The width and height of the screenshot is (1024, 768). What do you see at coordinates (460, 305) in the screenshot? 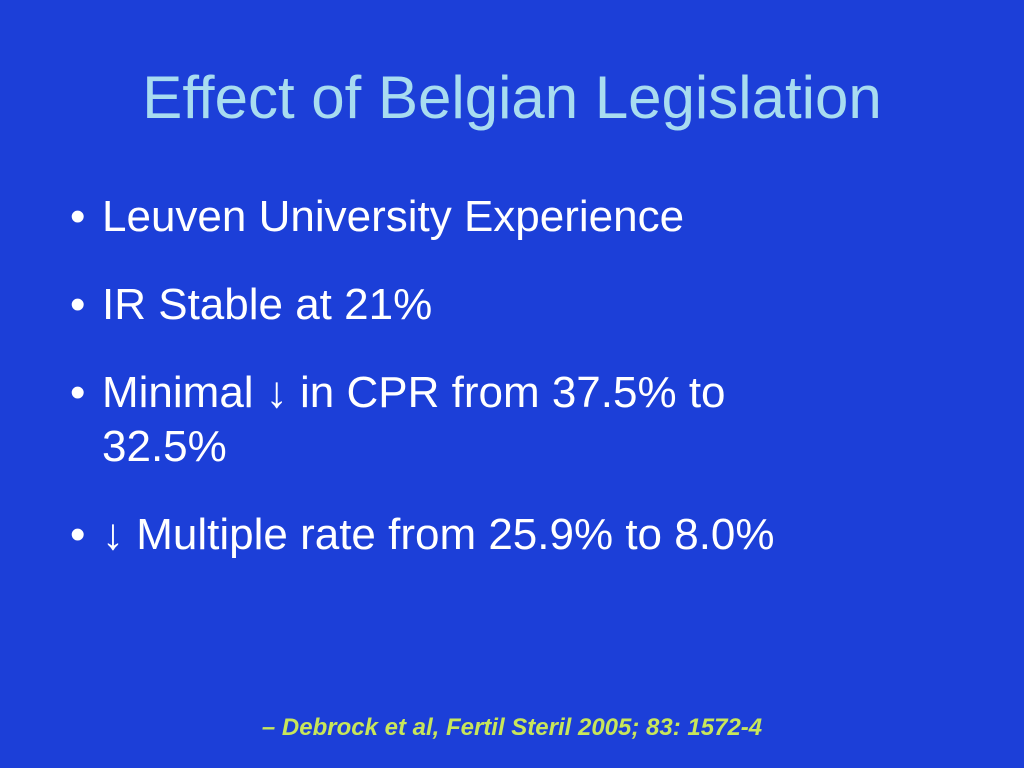
I see `bullet: IR Stable at 21%` at bounding box center [460, 305].